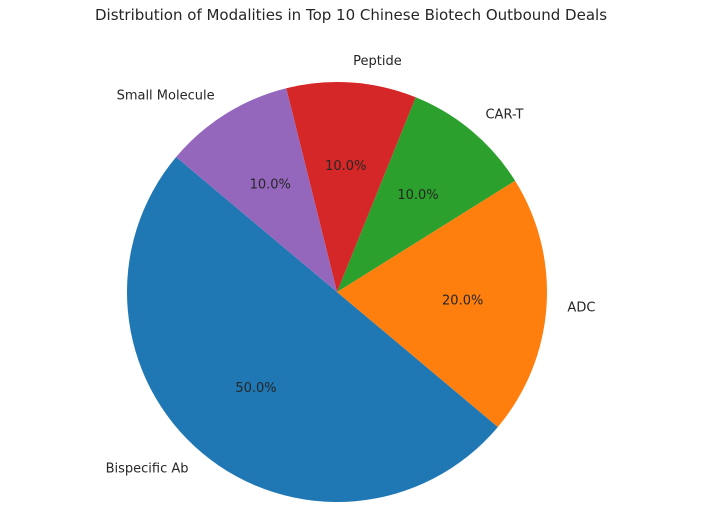  What do you see at coordinates (351, 187) in the screenshot?
I see `pie-slice-peptide` at bounding box center [351, 187].